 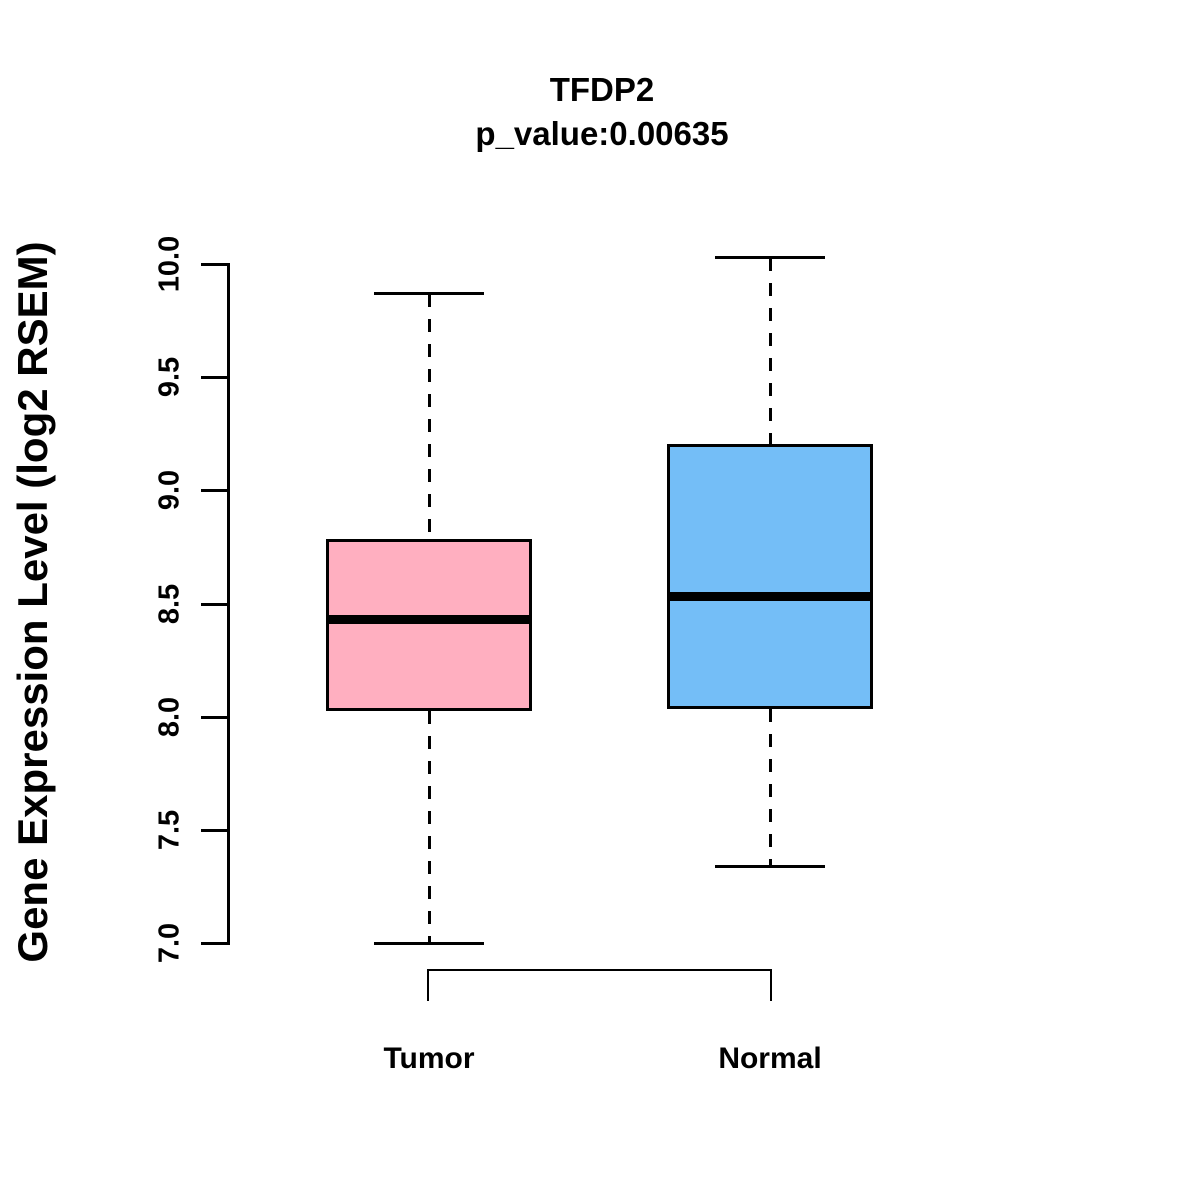 I want to click on tumor-lower-whisker-cap, so click(x=429, y=943).